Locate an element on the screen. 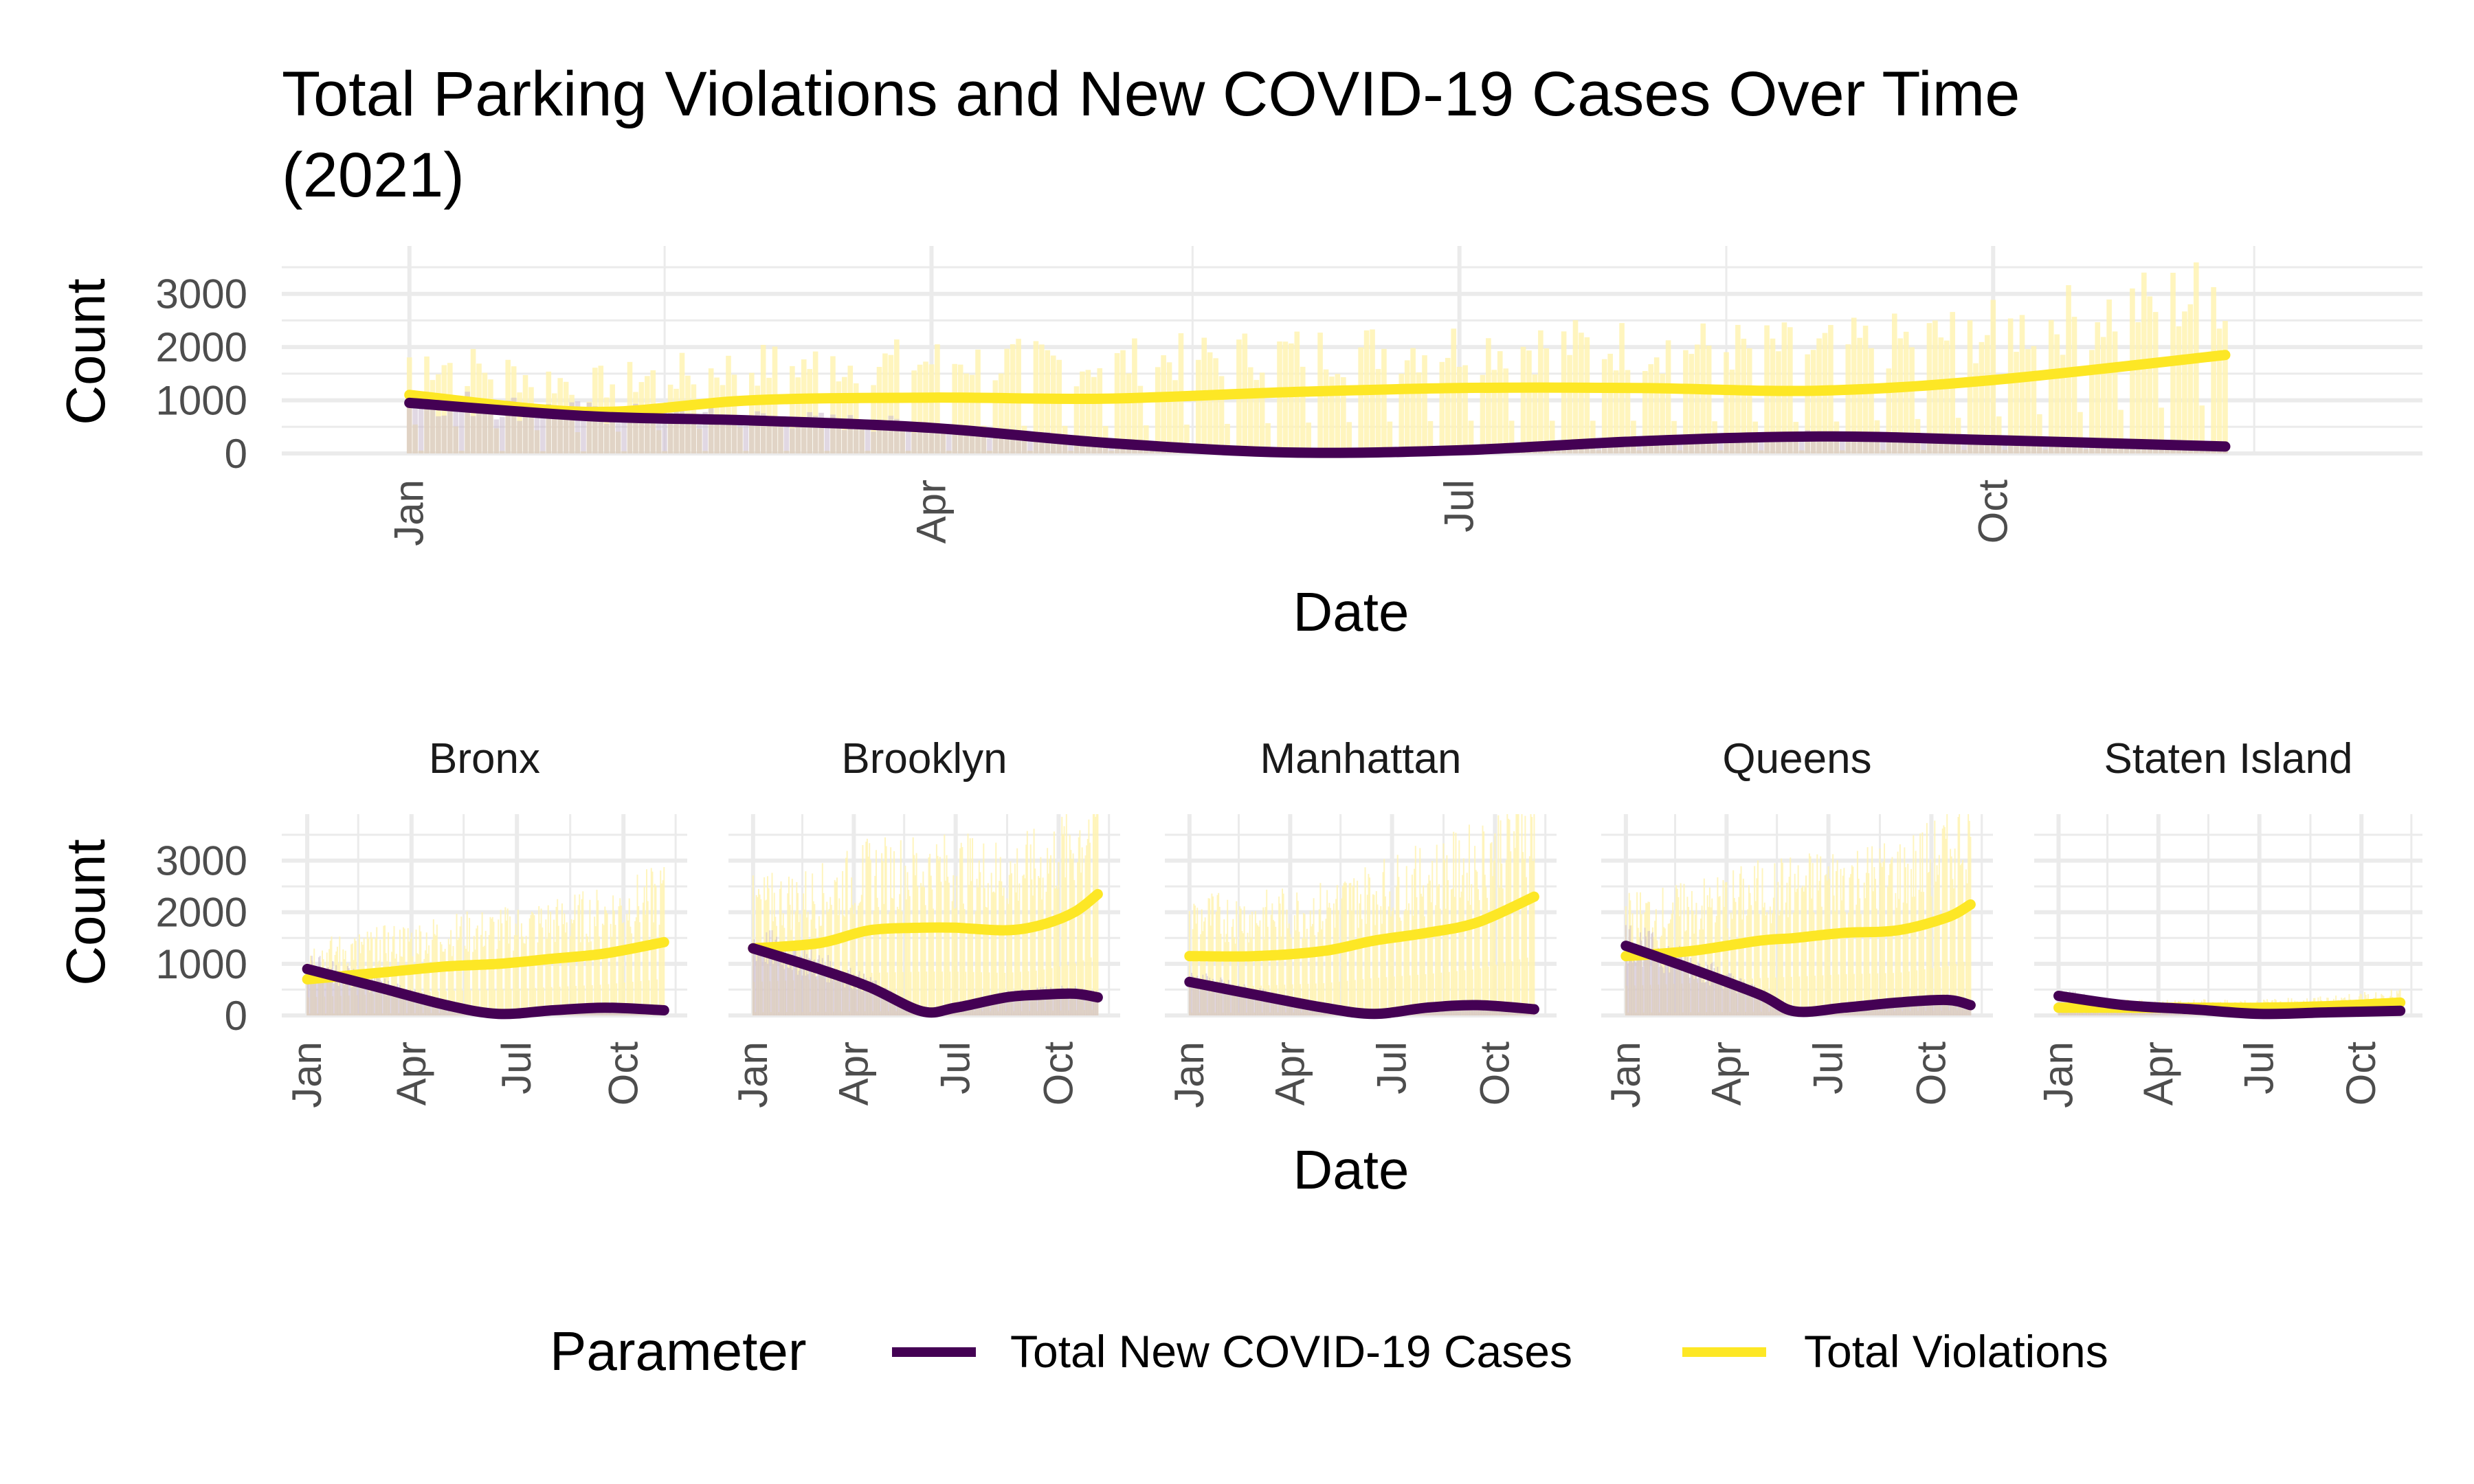 The height and width of the screenshot is (1484, 2474). overall-x-tick-label: Apr is located at coordinates (931, 511).